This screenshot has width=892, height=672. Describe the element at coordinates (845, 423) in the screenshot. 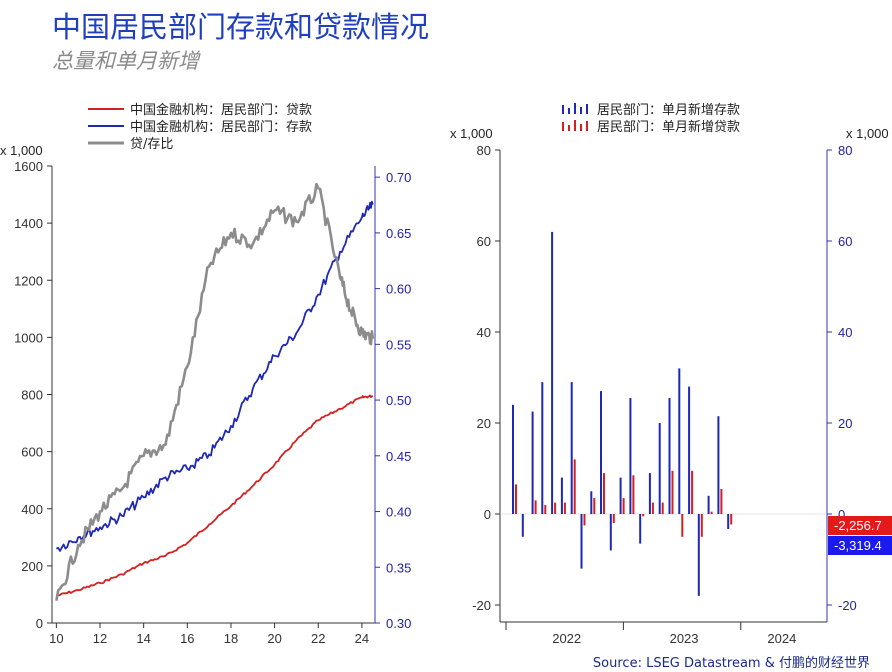

I see `bar-y-tick-label-right: 20` at that location.